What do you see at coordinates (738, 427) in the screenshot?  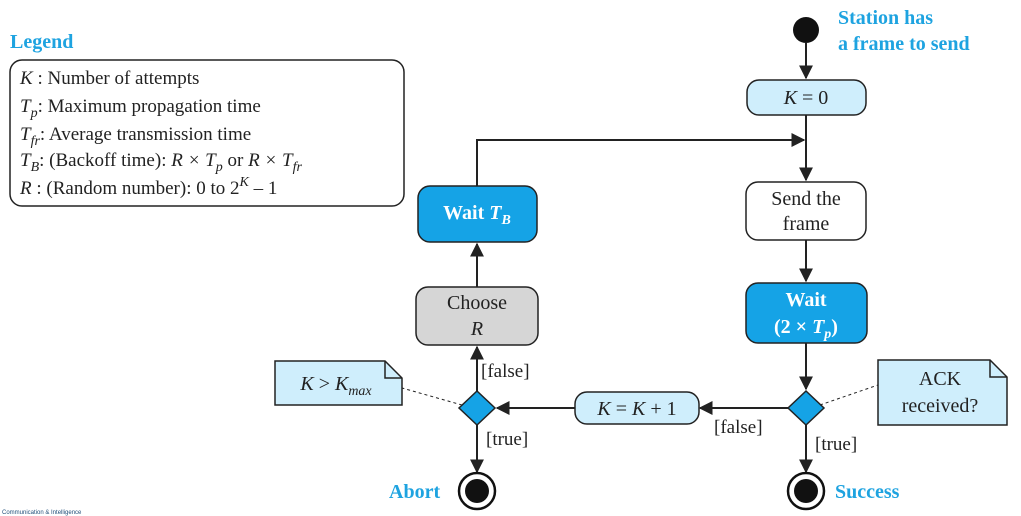 I see `label-false-right: [false]` at bounding box center [738, 427].